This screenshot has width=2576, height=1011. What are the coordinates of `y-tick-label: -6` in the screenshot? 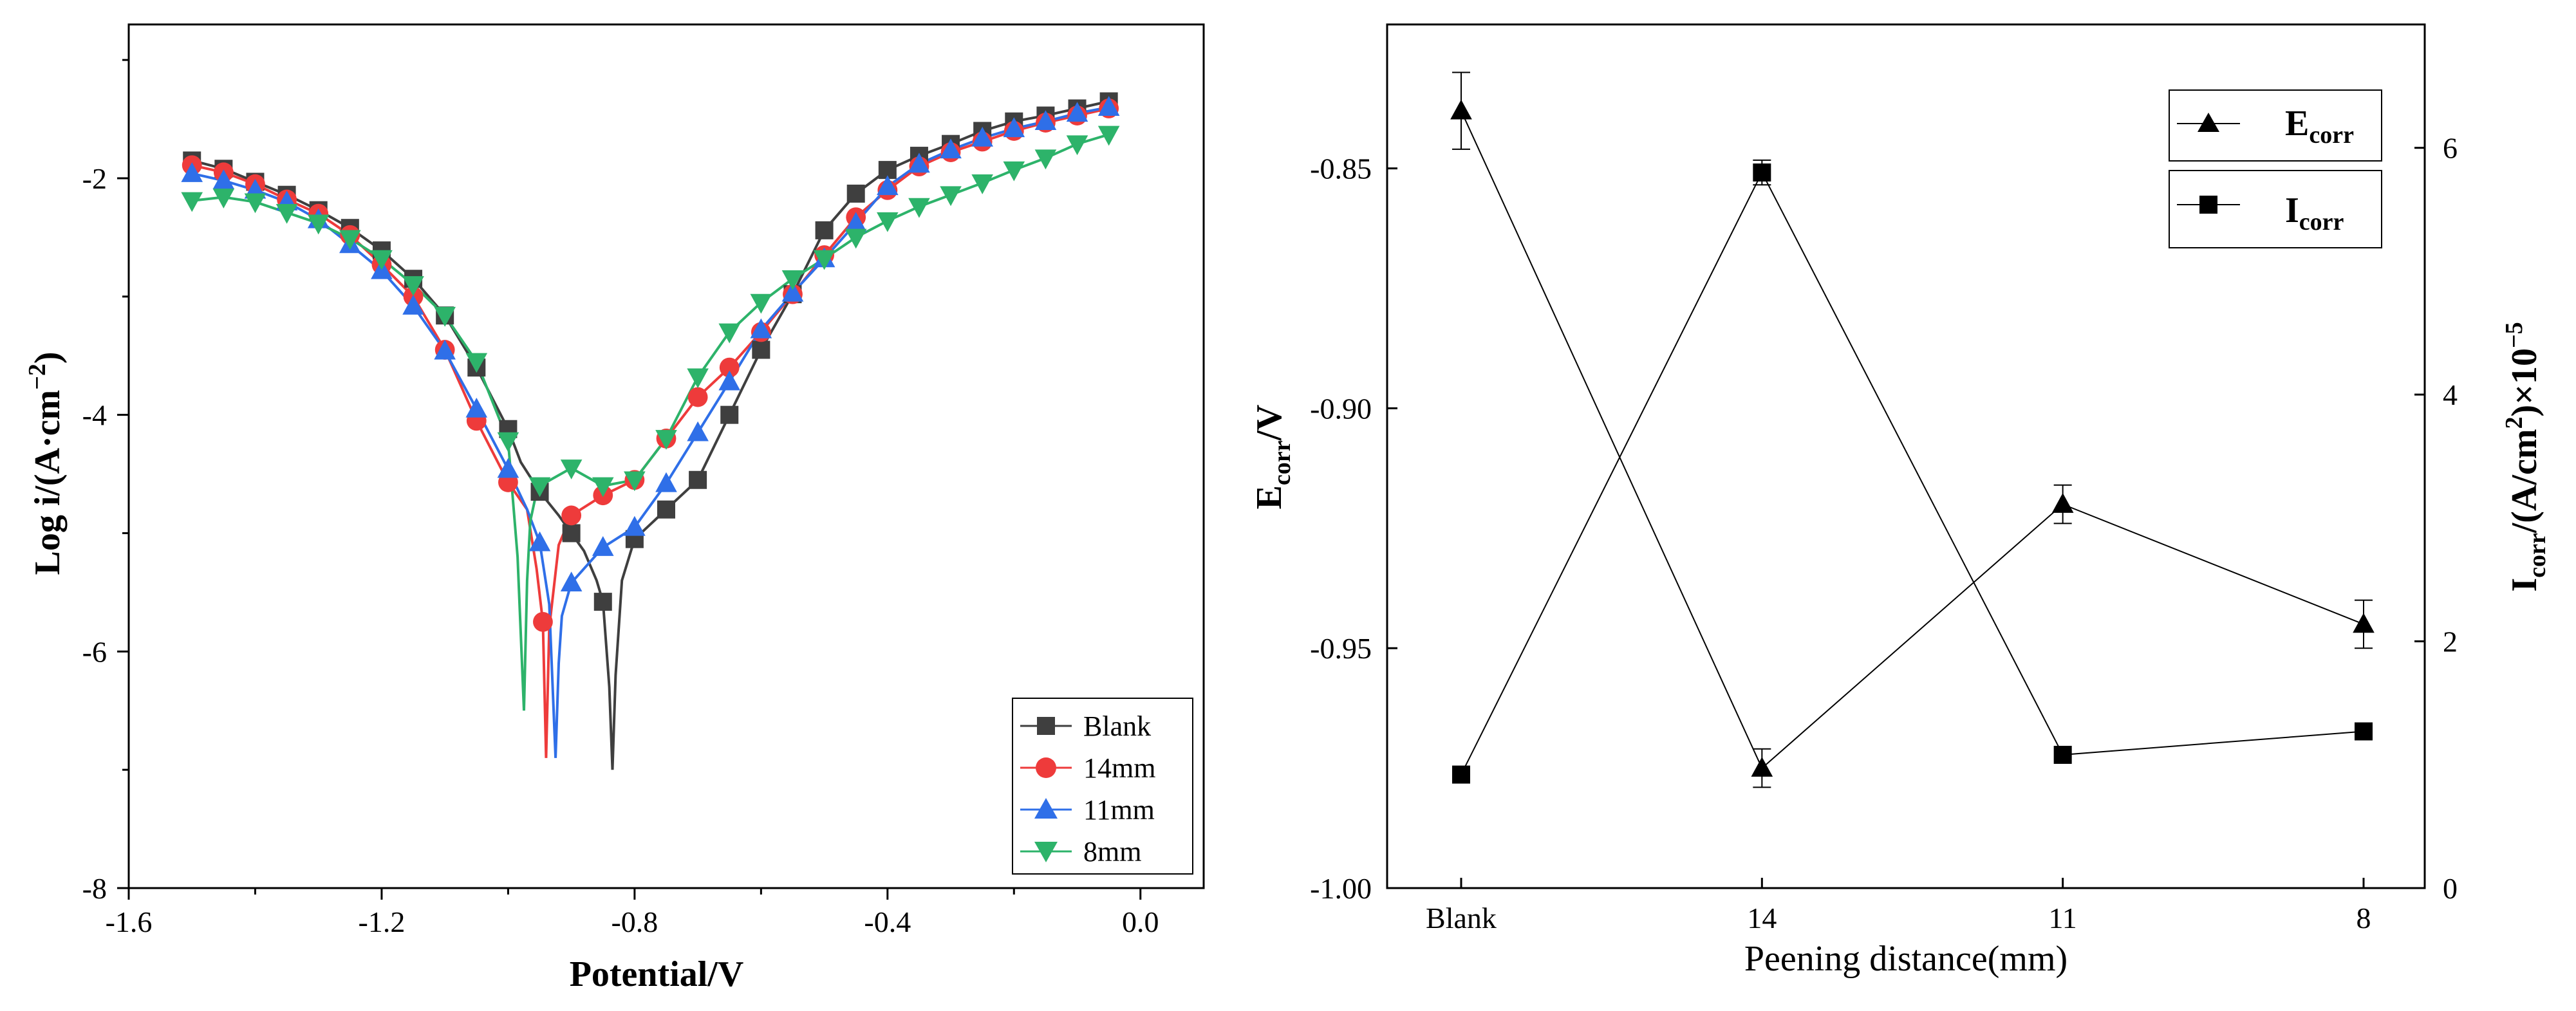 It's located at (94, 651).